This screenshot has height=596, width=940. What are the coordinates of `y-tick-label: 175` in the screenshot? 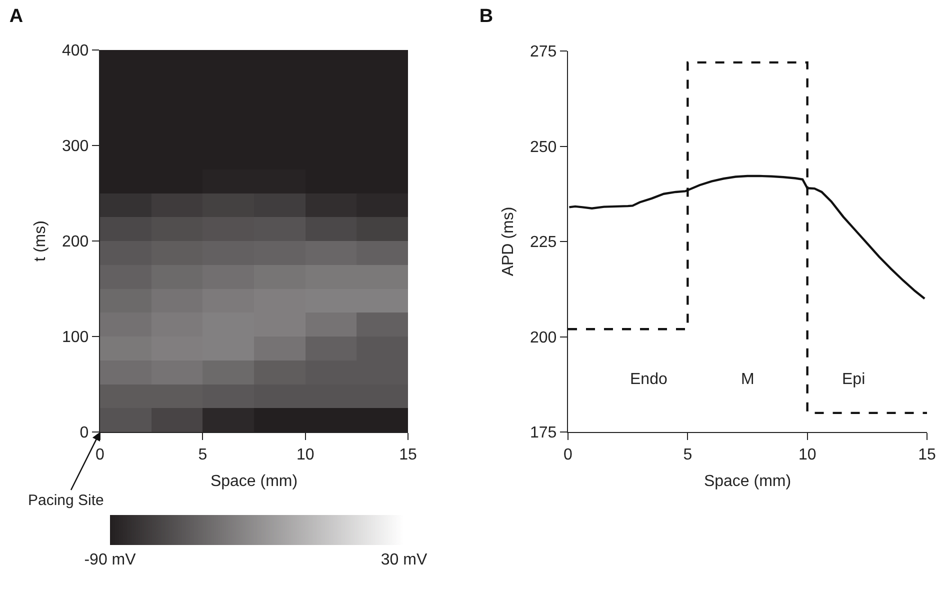 It's located at (543, 433).